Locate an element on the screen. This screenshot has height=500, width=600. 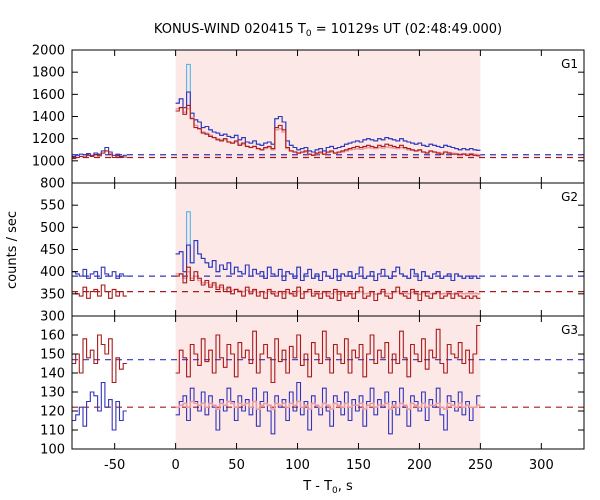
y-tick-label: 130 is located at coordinates (52, 393).